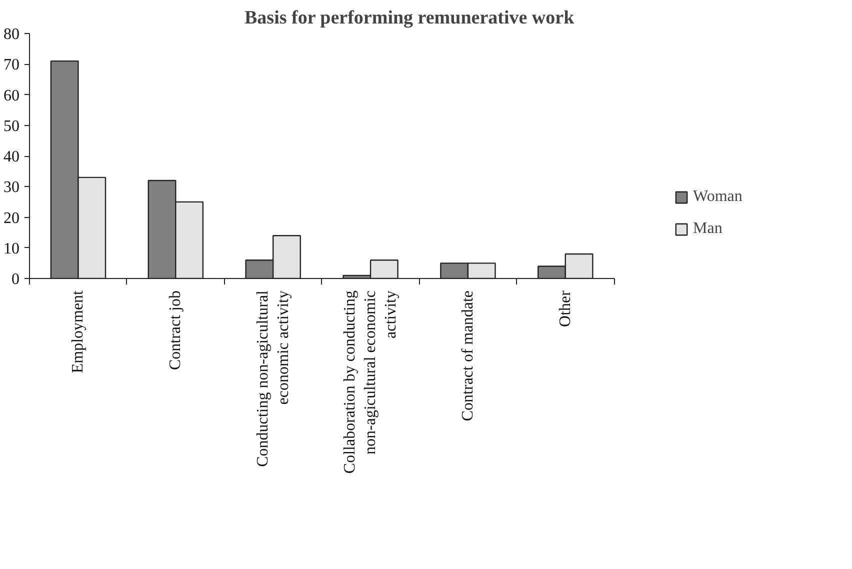  Describe the element at coordinates (12, 65) in the screenshot. I see `y-tick-label: 70` at that location.